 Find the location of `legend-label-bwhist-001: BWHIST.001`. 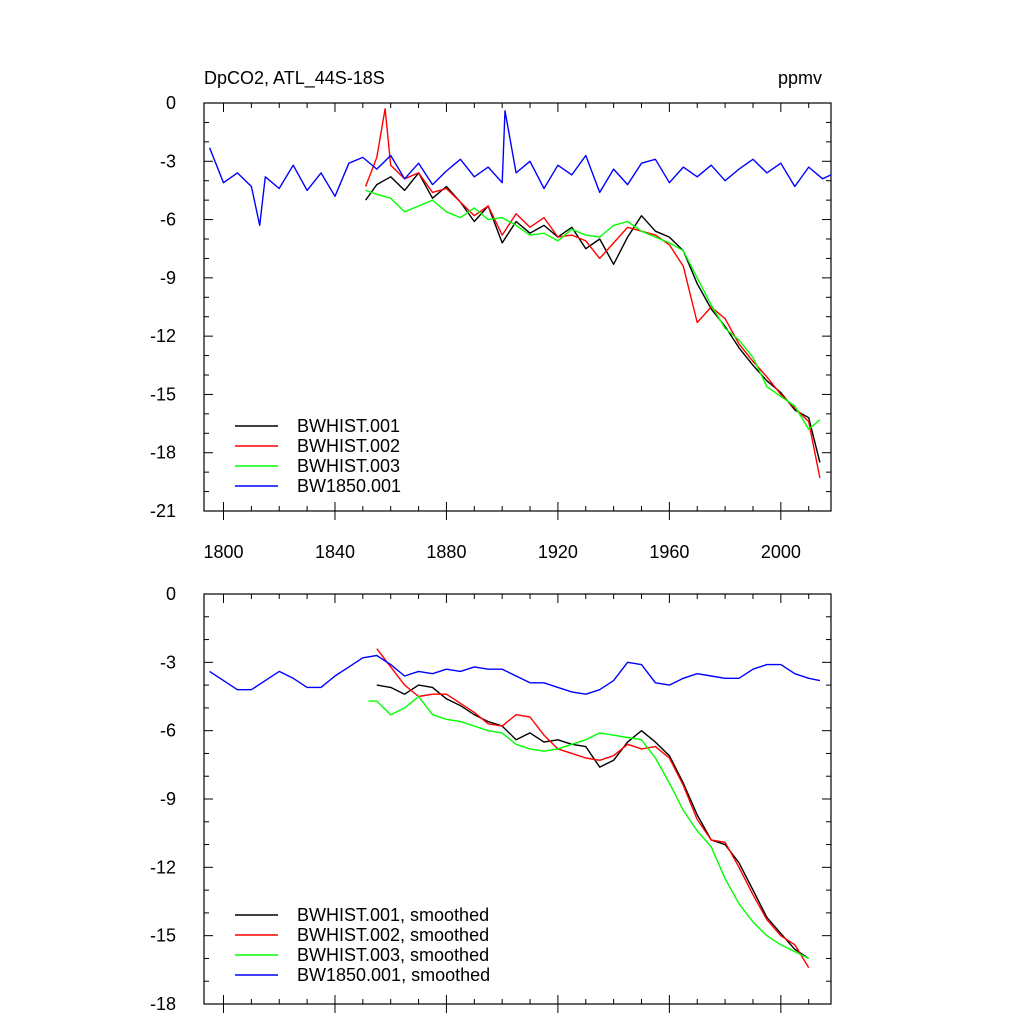

legend-label-bwhist-001: BWHIST.001 is located at coordinates (348, 426).